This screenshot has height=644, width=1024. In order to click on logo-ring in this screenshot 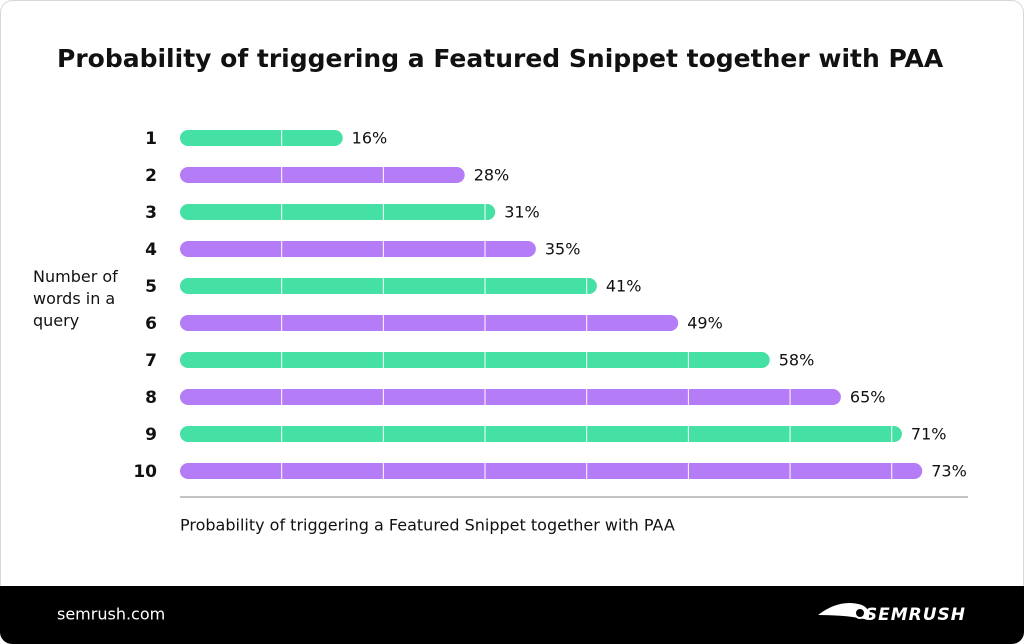, I will do `click(860, 613)`.